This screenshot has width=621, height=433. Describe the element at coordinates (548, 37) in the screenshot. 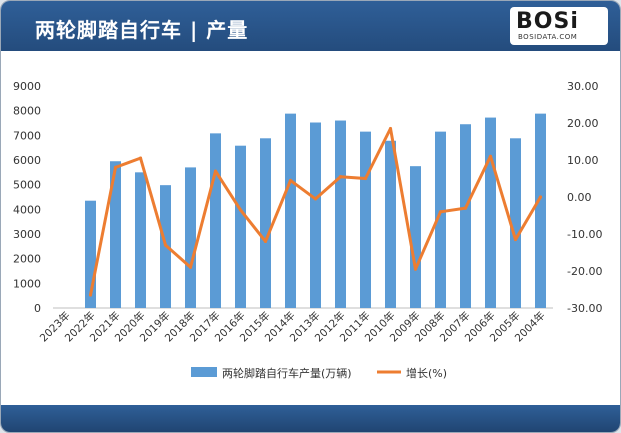

I see `logo-subtitle: BOSIDATA.COM` at that location.